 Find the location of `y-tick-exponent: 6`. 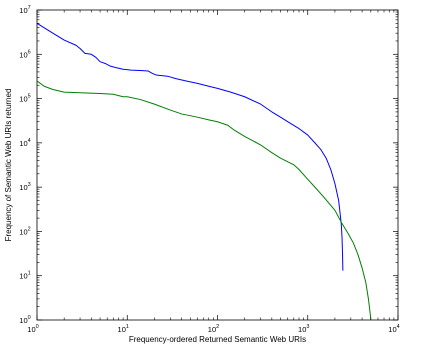

y-tick-exponent: 6 is located at coordinates (29, 52).